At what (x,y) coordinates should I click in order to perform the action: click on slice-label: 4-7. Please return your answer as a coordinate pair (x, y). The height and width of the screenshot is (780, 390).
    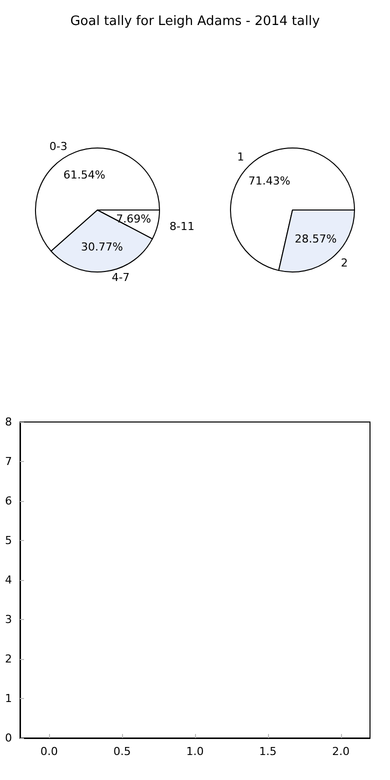
    Looking at the image, I should click on (121, 277).